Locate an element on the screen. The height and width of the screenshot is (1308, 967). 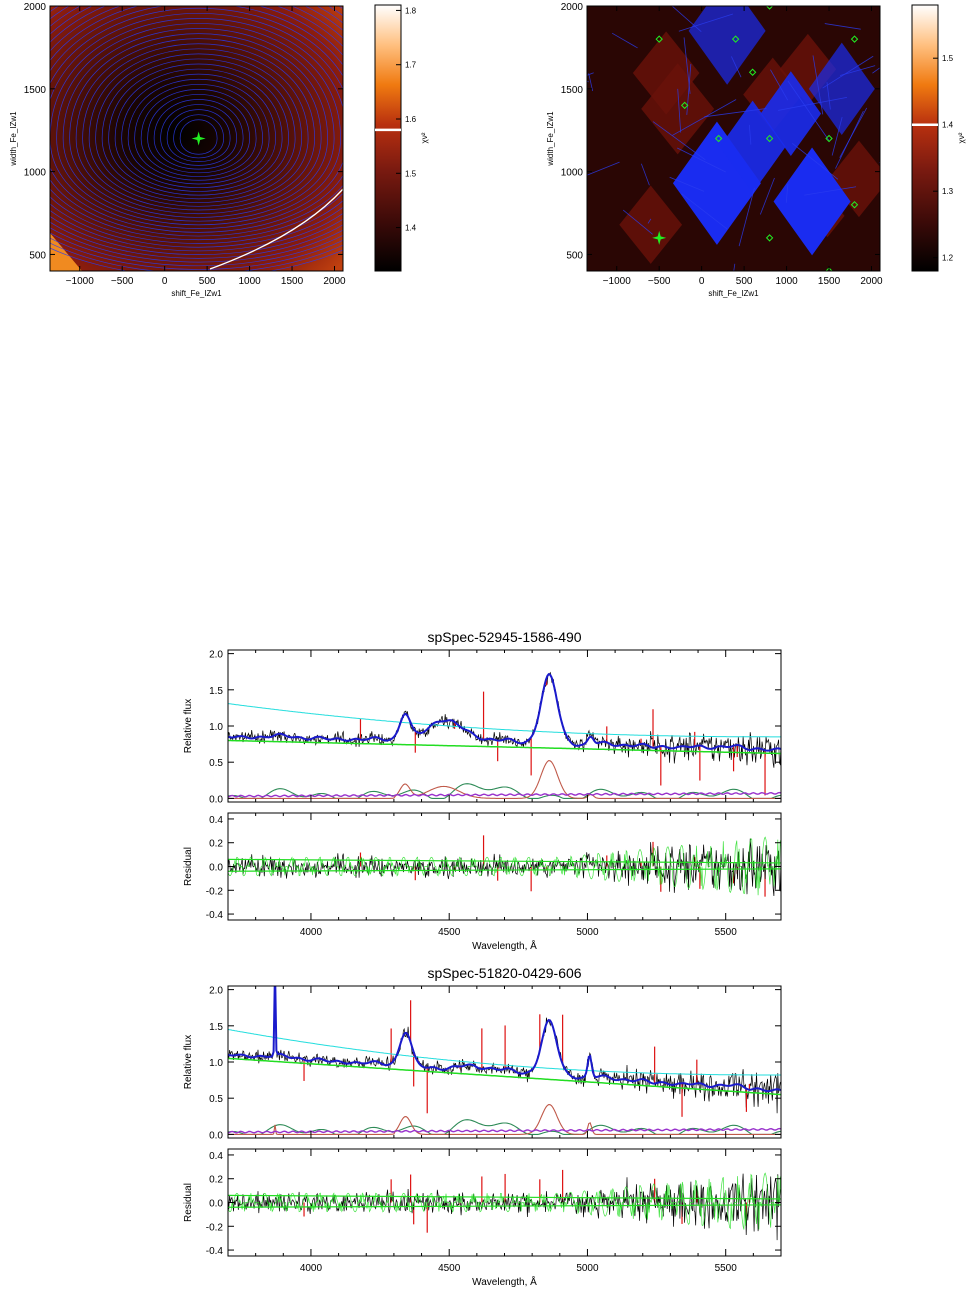
x-tick-label: 5000 is located at coordinates (587, 932).